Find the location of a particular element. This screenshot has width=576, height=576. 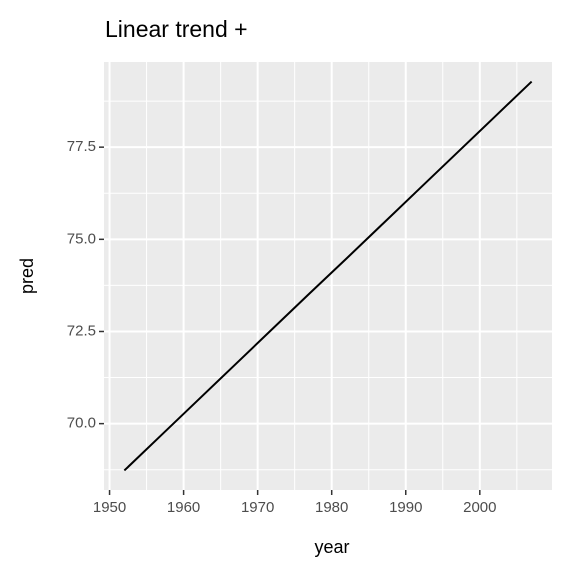

x-axis-title: year is located at coordinates (331, 547).